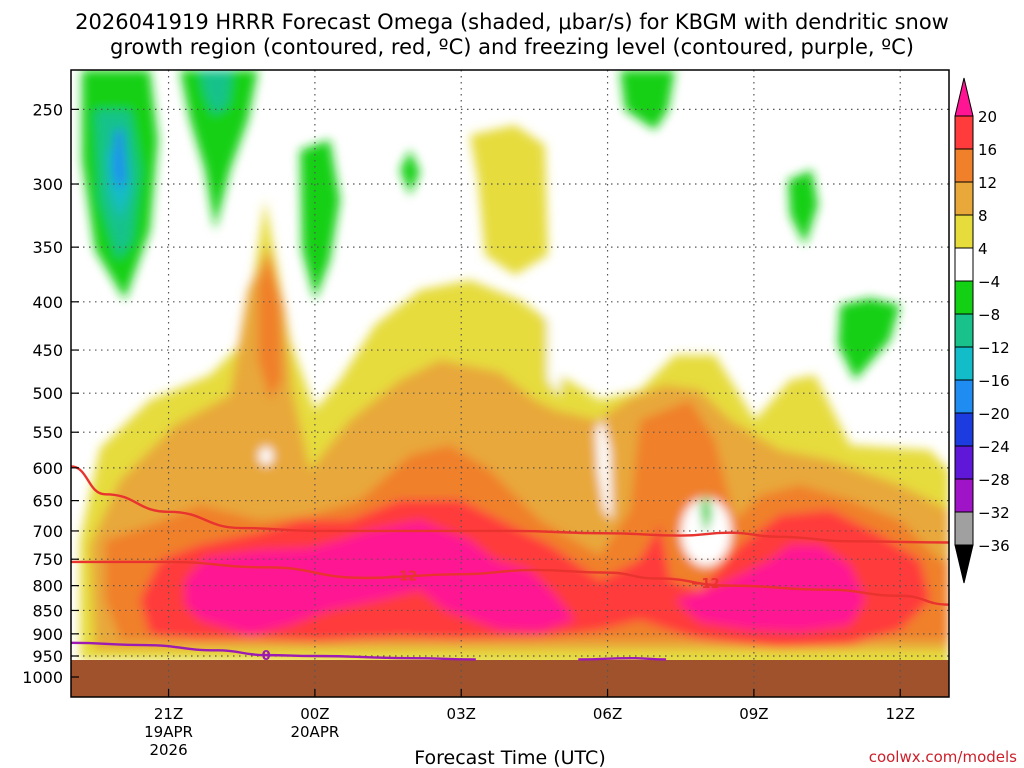  What do you see at coordinates (47, 247) in the screenshot?
I see `y-tick-label: 350` at bounding box center [47, 247].